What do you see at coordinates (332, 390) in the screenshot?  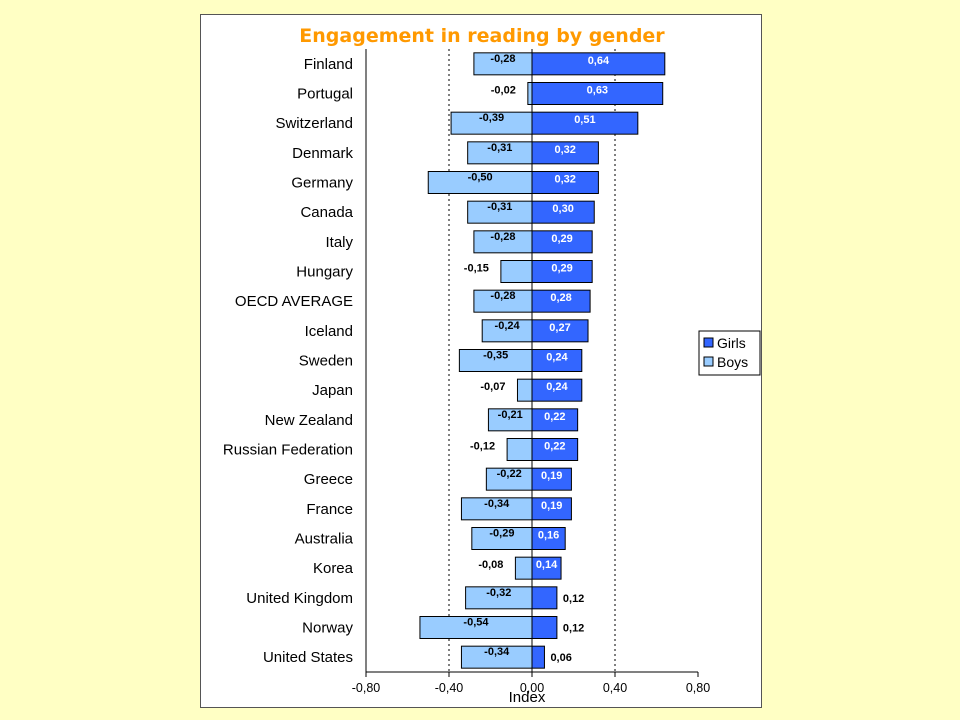 I see `category-label: Japan` at bounding box center [332, 390].